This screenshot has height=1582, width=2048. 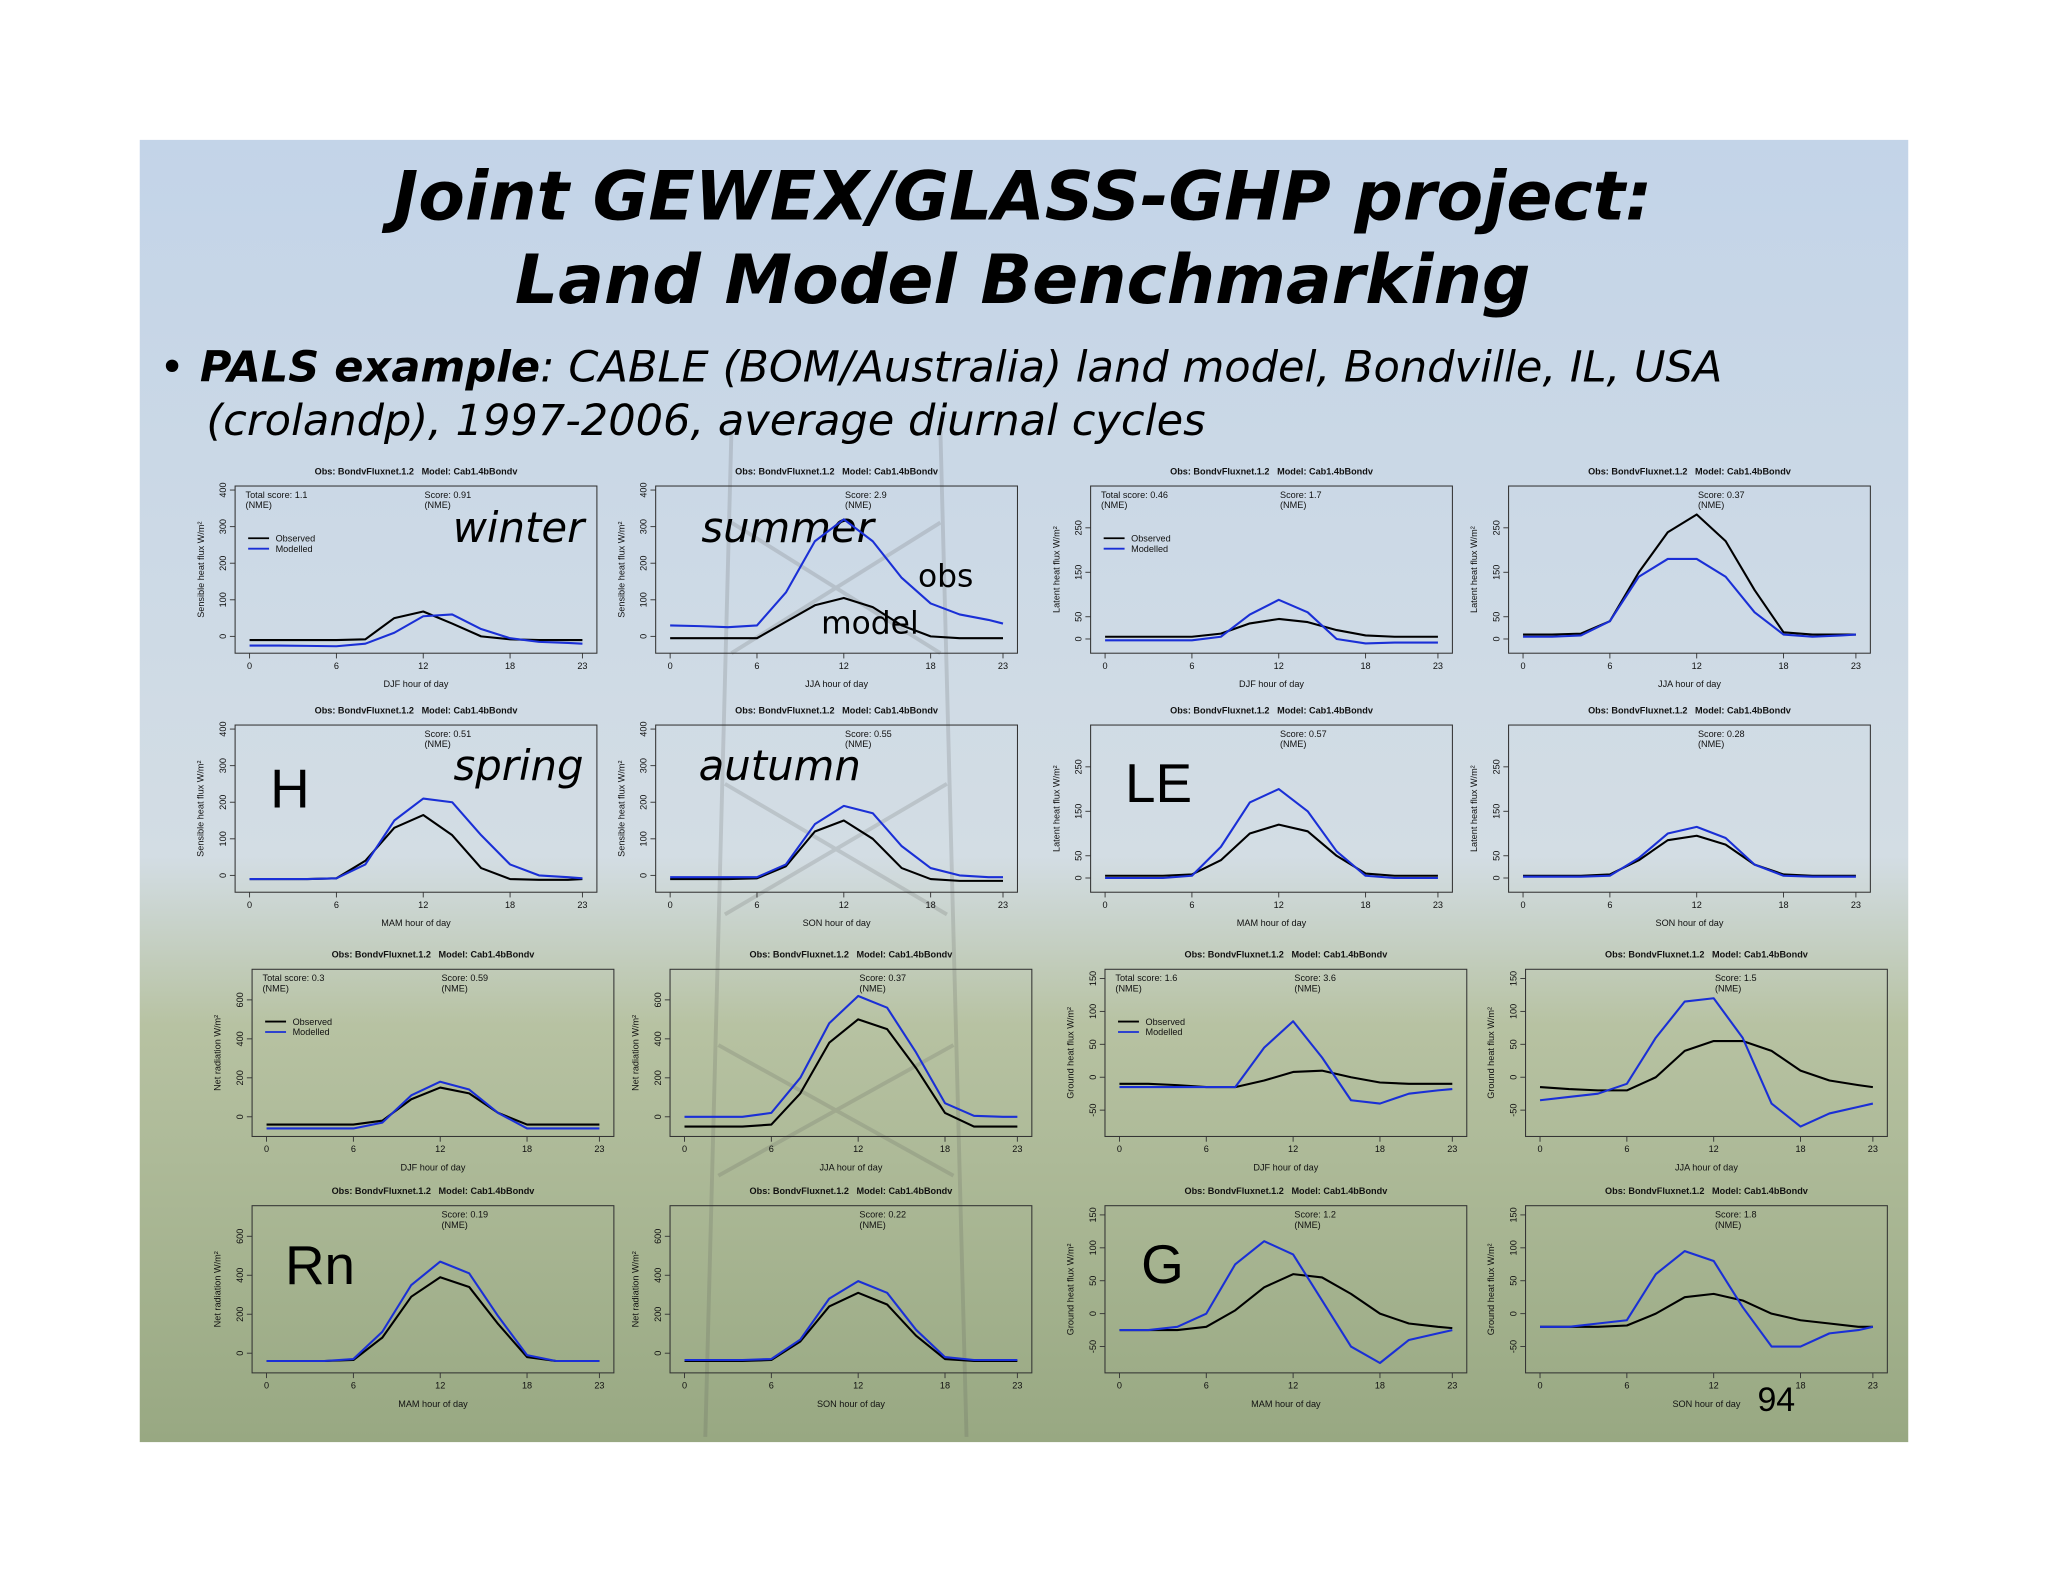 What do you see at coordinates (1513, 1346) in the screenshot?
I see `y-tick-label: -50` at bounding box center [1513, 1346].